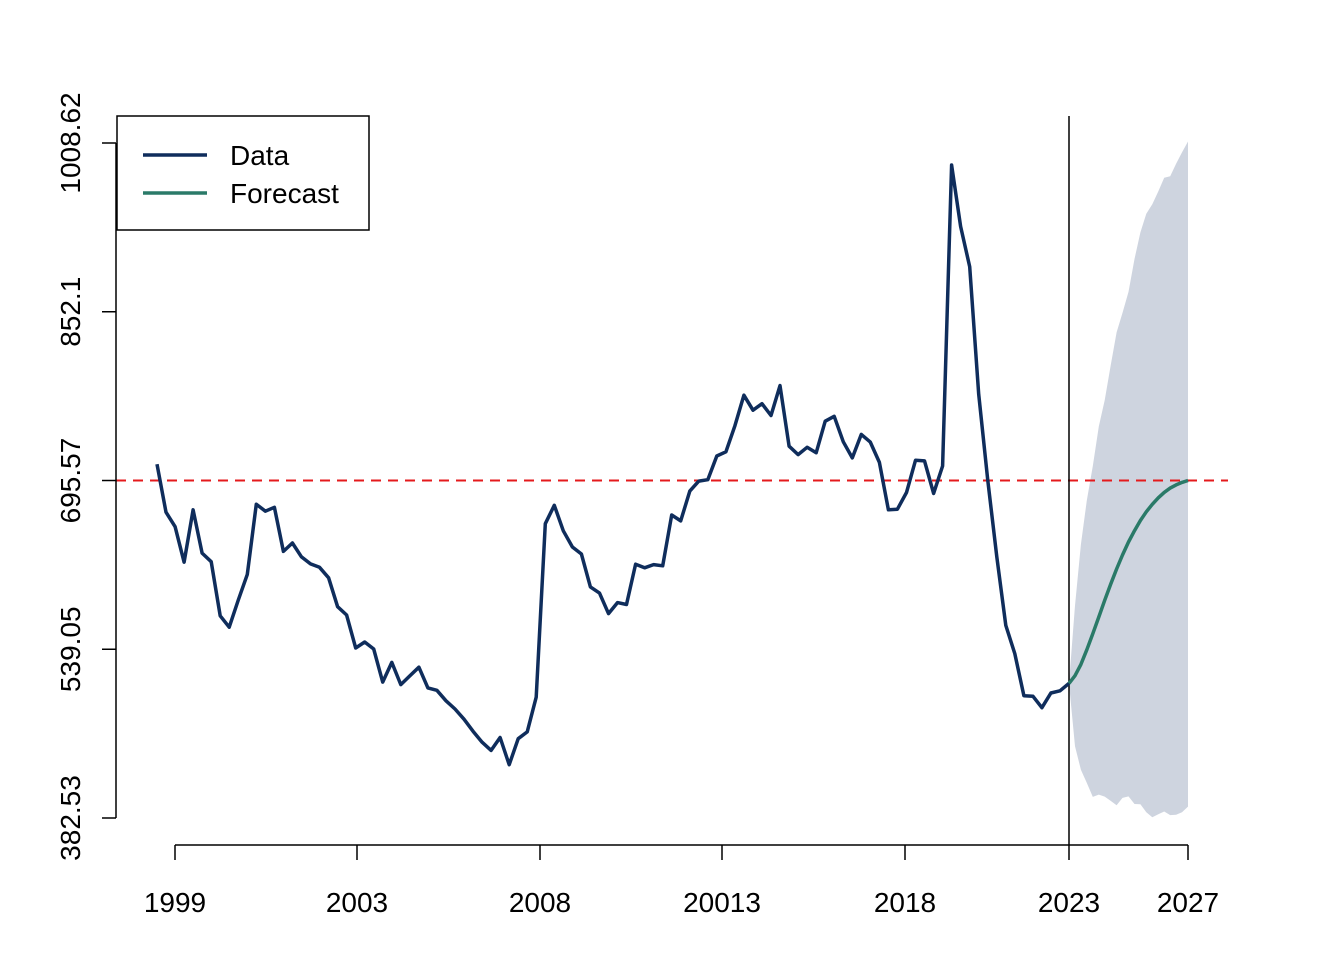 The height and width of the screenshot is (960, 1344). I want to click on y-tick-label: 1008.62, so click(70, 142).